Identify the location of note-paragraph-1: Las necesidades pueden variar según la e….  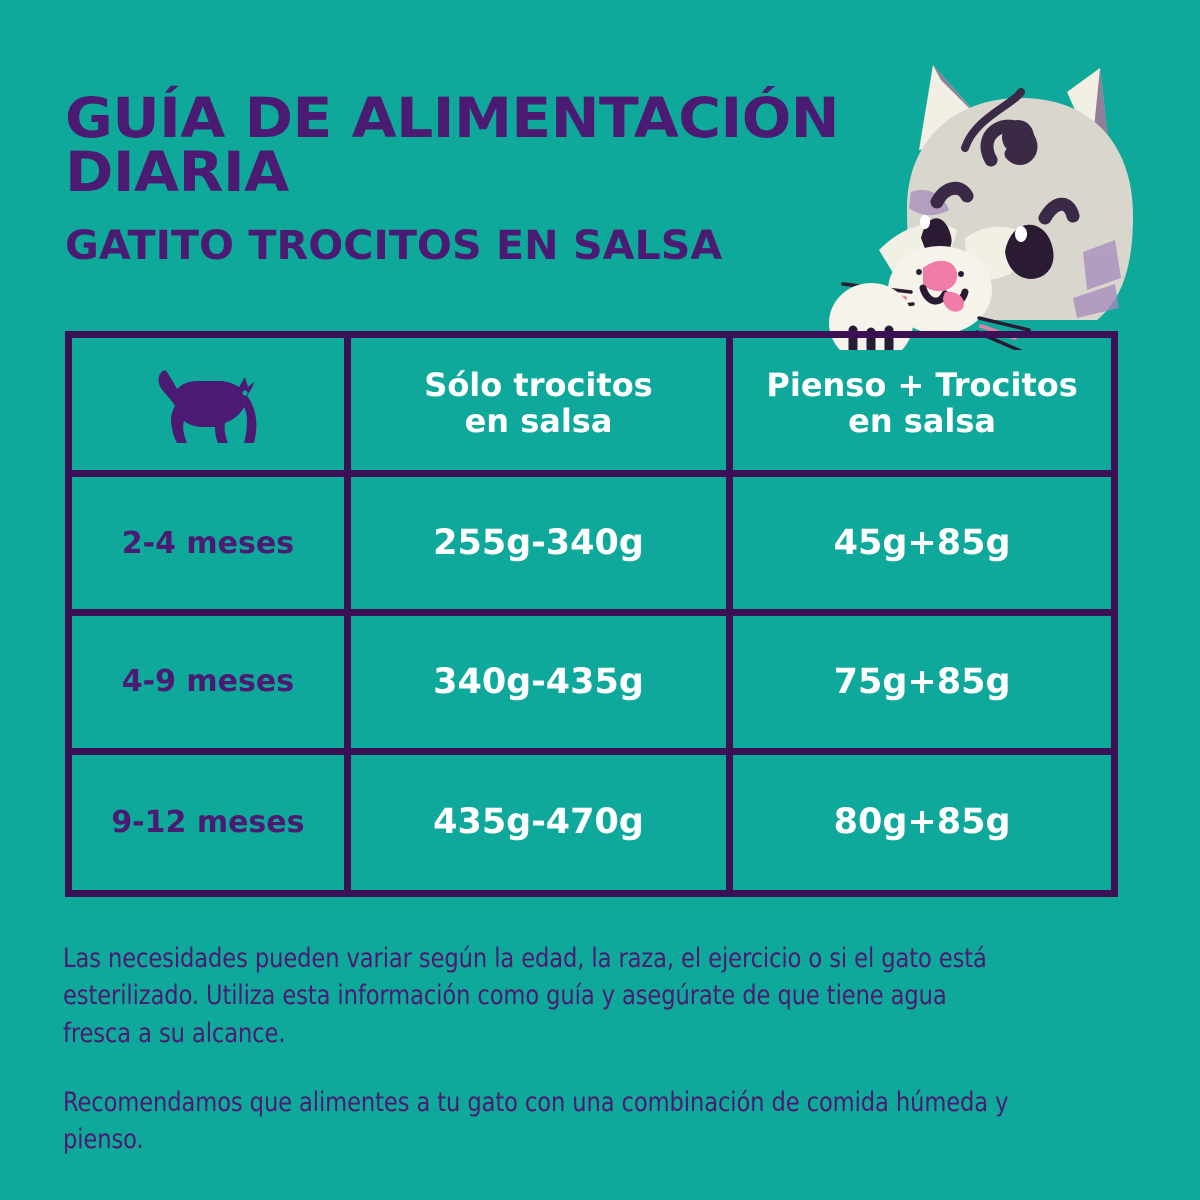
(525, 996).